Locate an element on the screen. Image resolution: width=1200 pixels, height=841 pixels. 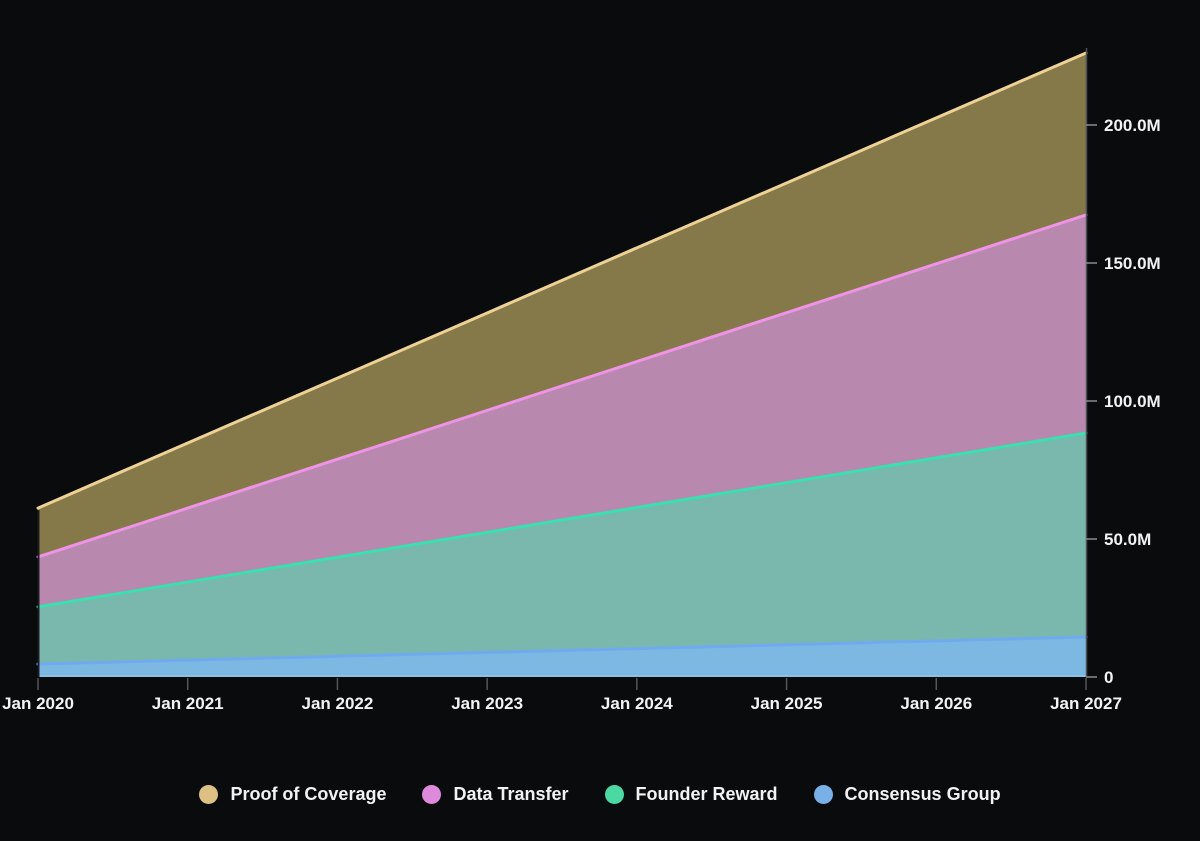
x-tick-label: Jan 2023 is located at coordinates (487, 703).